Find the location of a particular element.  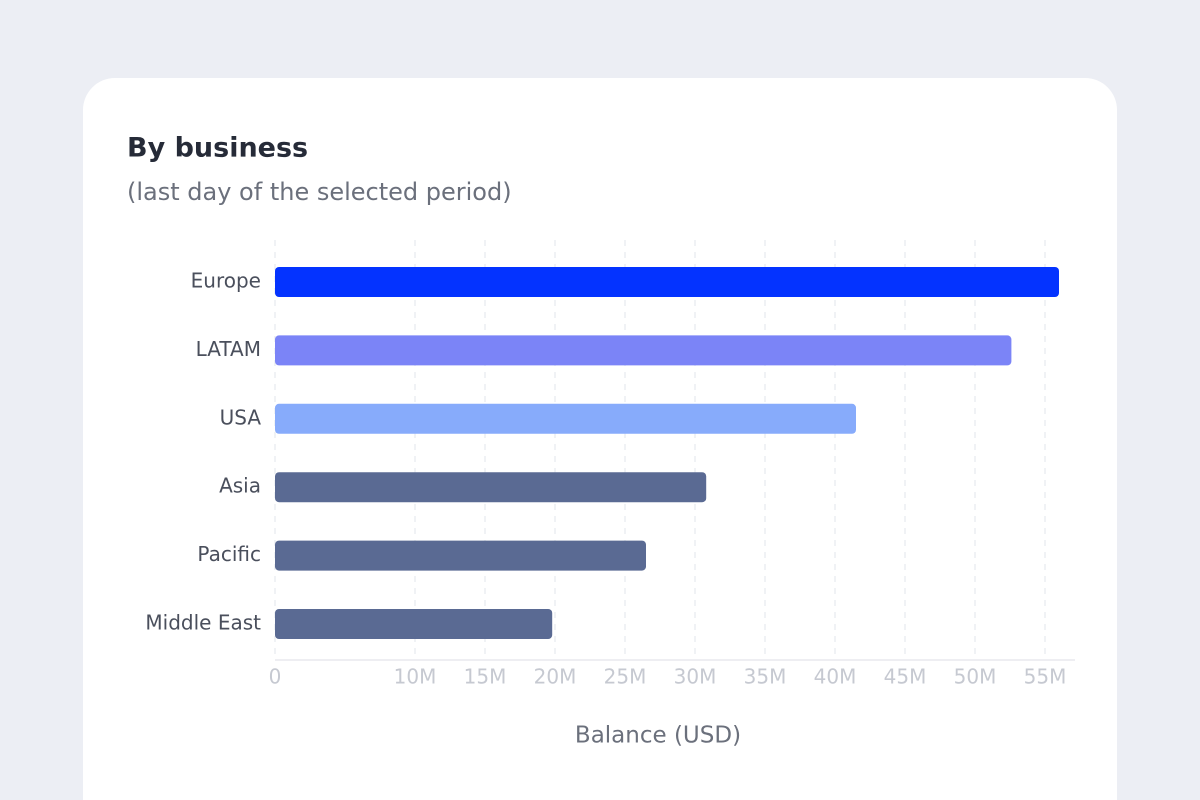

chart-subtitle: (last day of the selected period) is located at coordinates (319, 192).